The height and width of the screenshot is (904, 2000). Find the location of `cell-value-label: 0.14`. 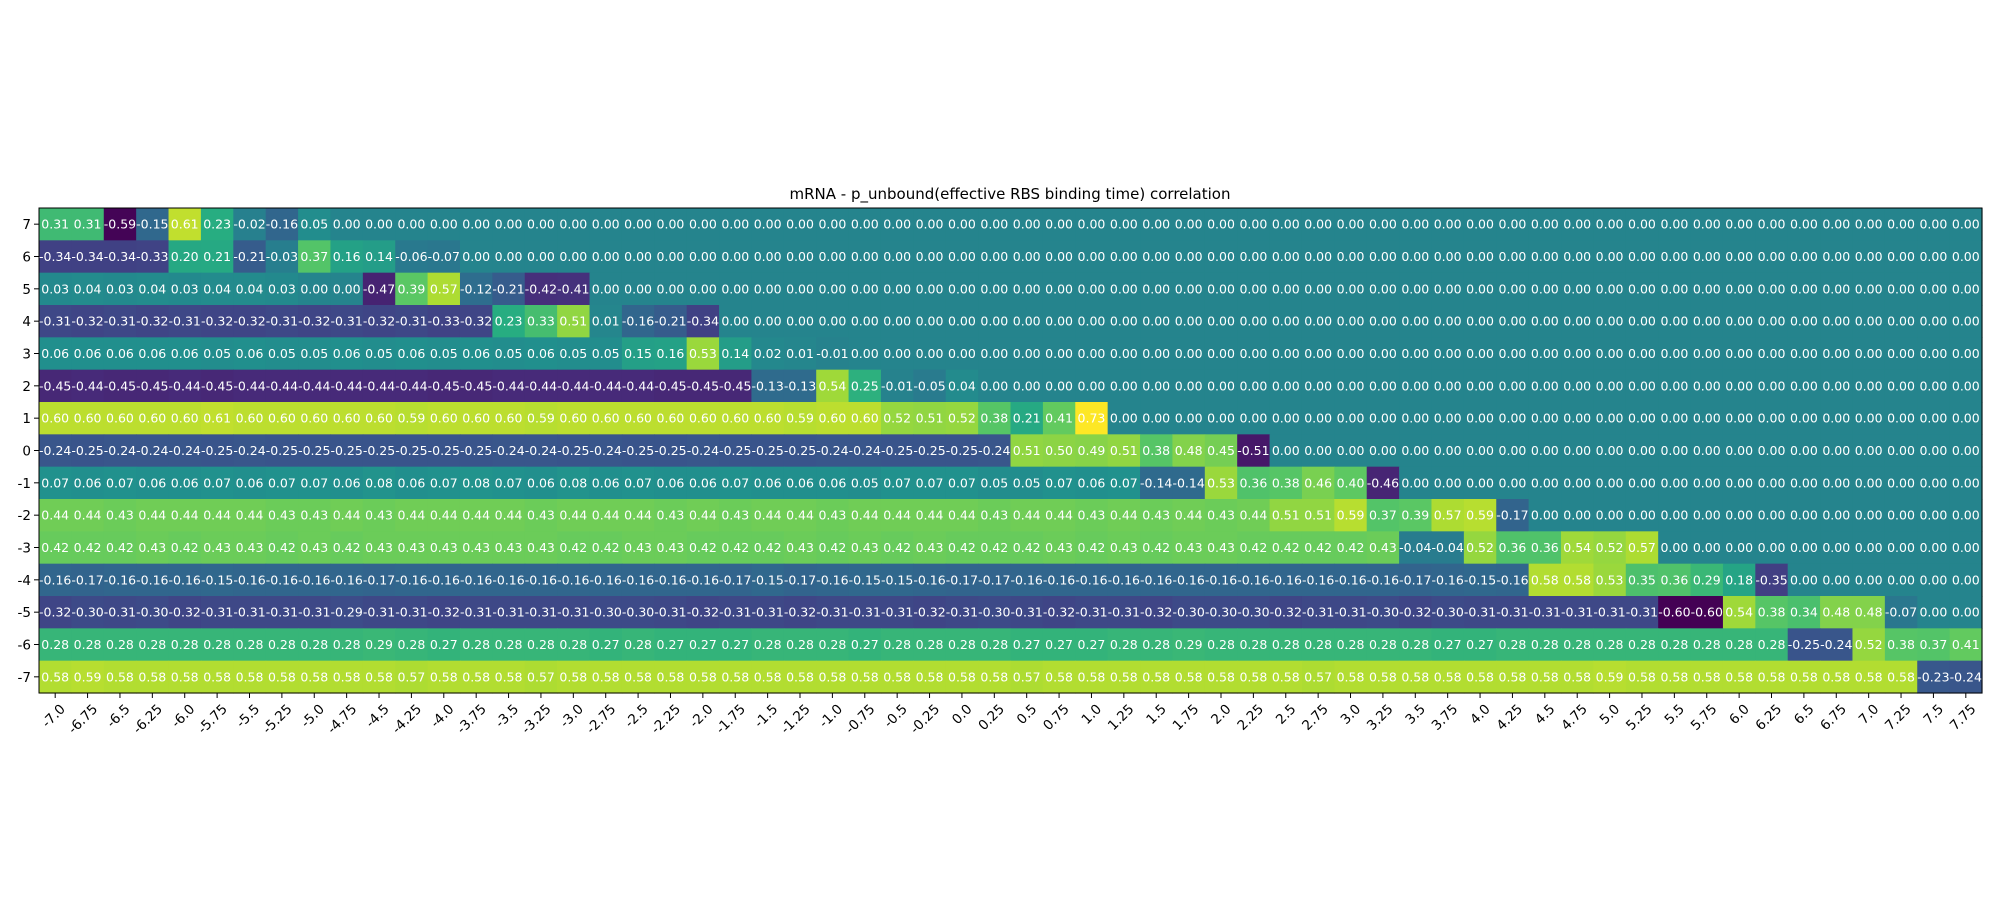

cell-value-label: 0.14 is located at coordinates (379, 256).